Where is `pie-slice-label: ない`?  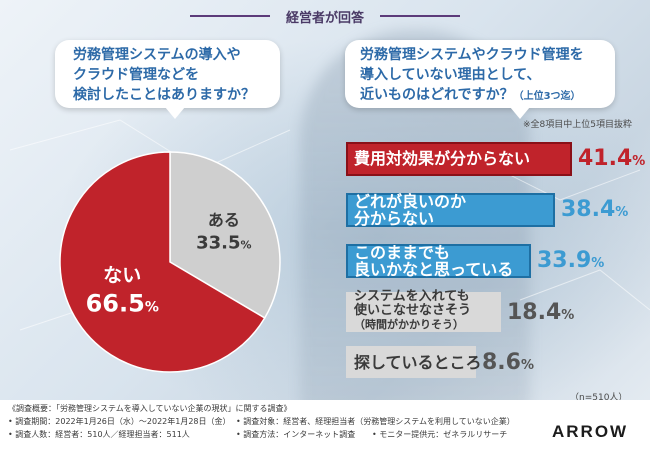 pie-slice-label: ない is located at coordinates (122, 275).